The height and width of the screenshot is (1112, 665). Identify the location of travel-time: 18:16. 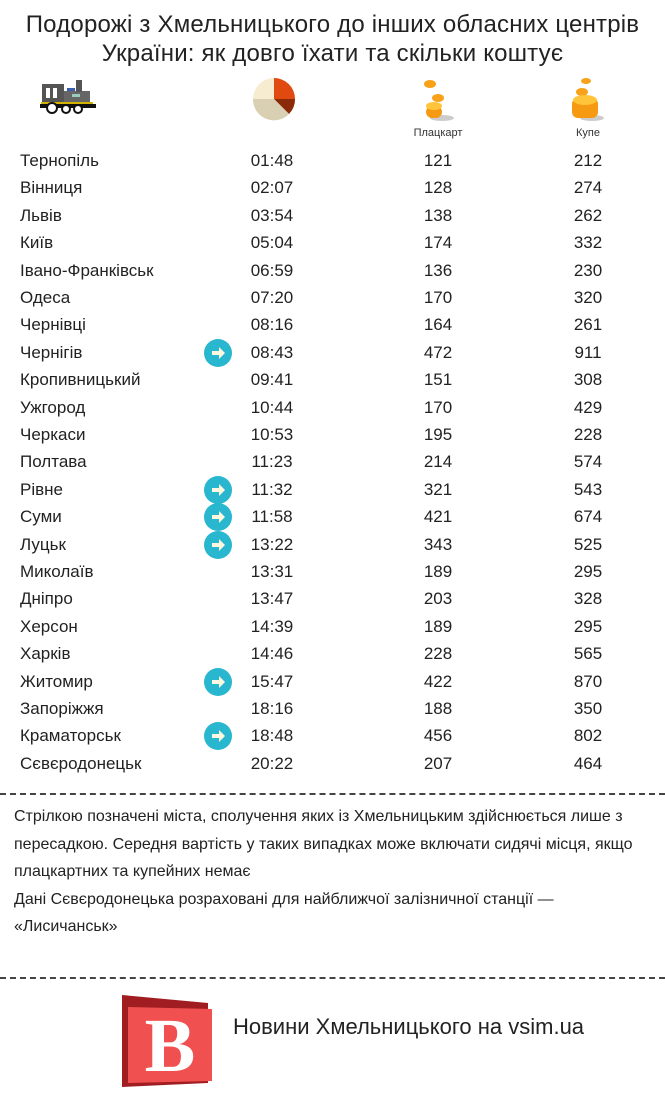
(272, 708).